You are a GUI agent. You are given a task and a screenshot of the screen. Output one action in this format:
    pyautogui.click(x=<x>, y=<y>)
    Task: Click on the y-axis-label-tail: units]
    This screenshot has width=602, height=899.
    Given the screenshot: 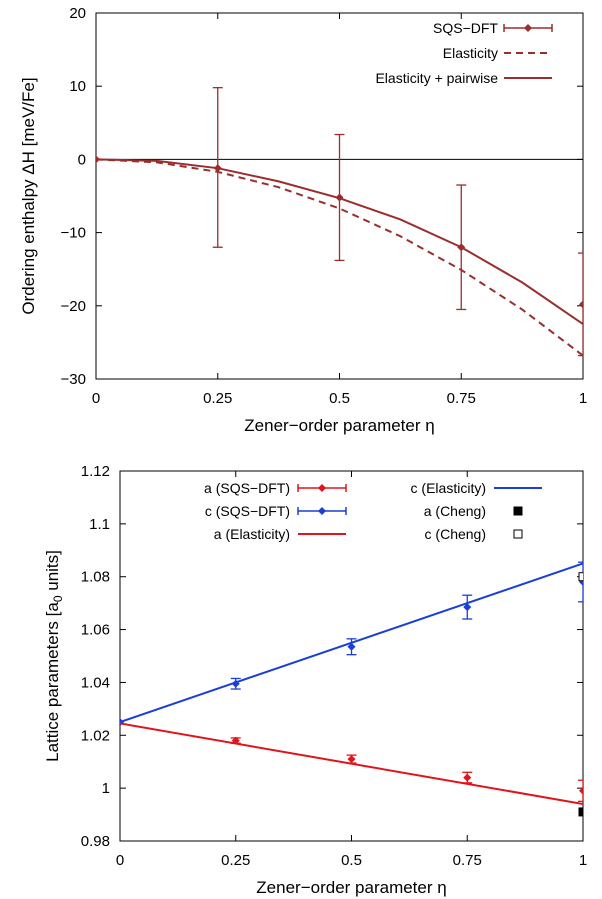 What is the action you would take?
    pyautogui.click(x=52, y=572)
    